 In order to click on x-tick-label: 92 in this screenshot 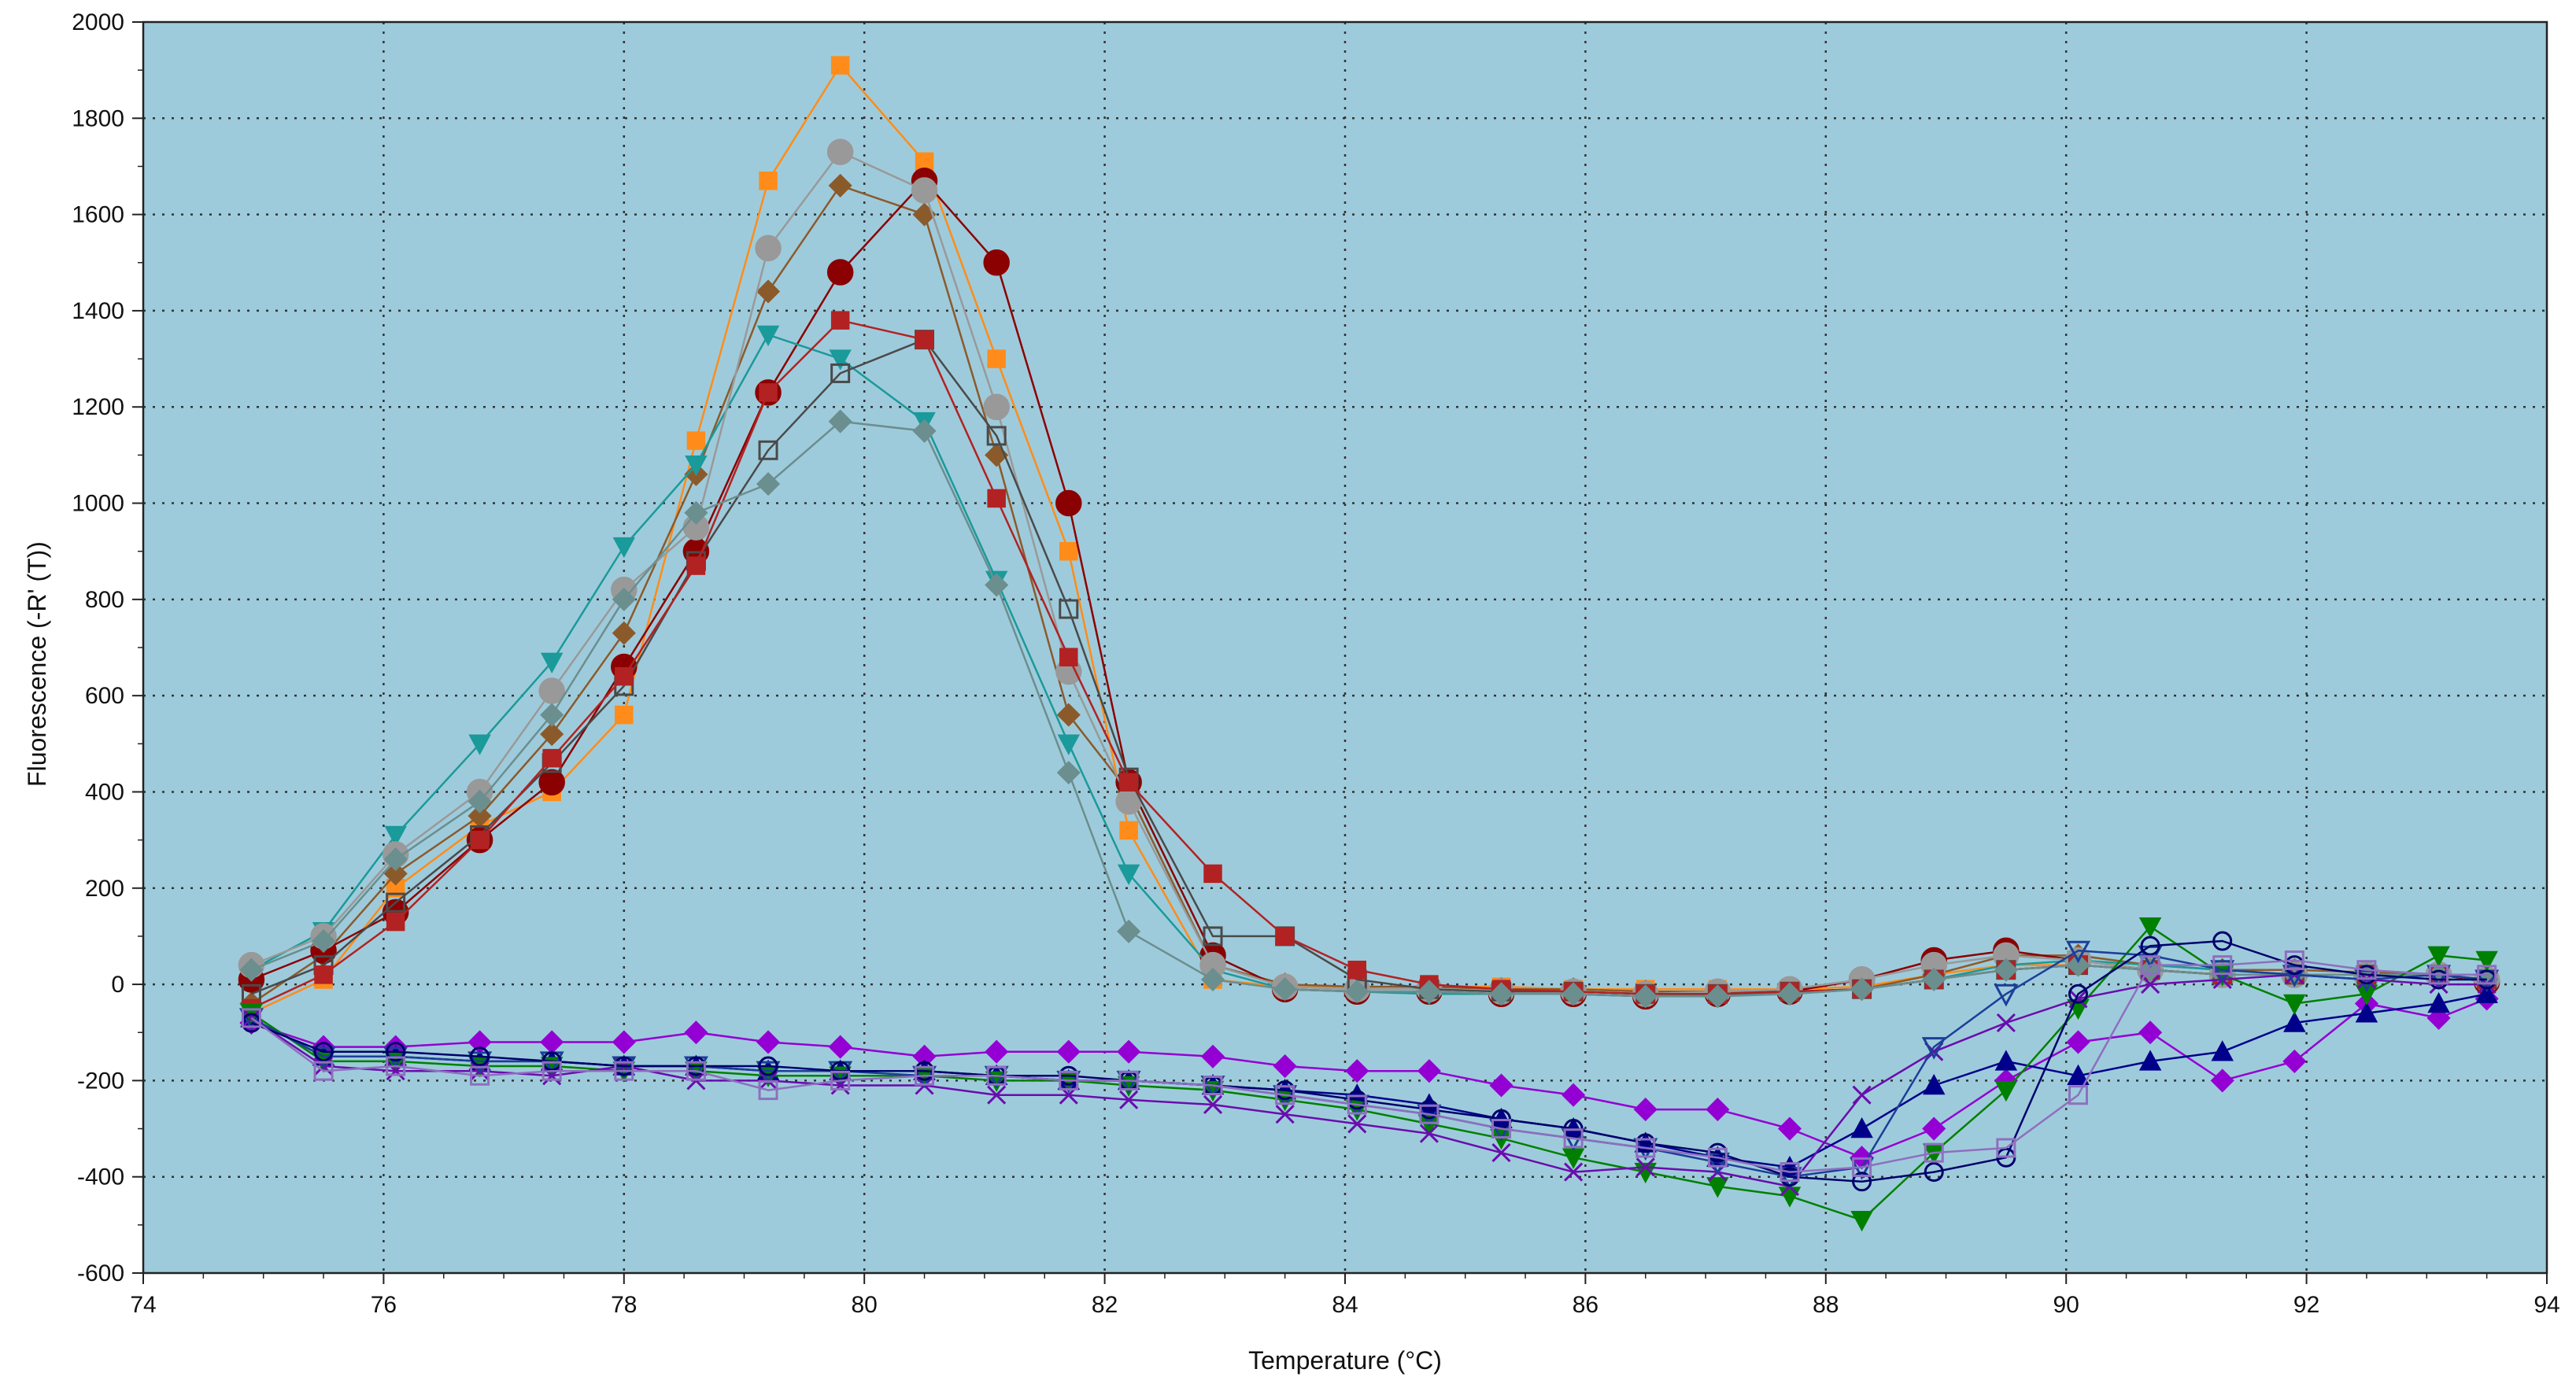, I will do `click(2306, 1305)`.